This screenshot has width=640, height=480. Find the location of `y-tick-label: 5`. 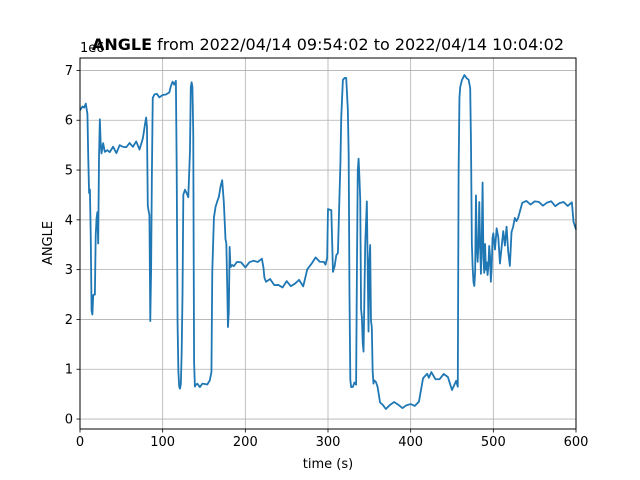

y-tick-label: 5 is located at coordinates (69, 171).